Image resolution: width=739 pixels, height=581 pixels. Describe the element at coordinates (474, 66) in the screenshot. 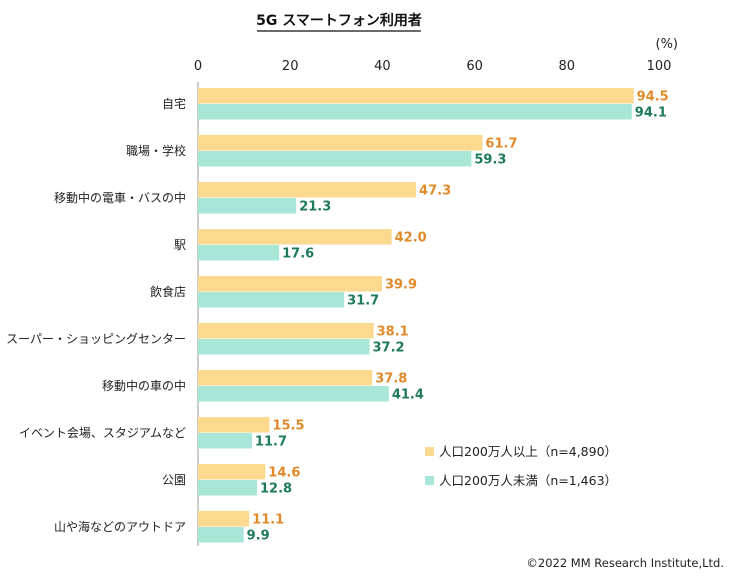

I see `x-tick-label-3: 60` at that location.